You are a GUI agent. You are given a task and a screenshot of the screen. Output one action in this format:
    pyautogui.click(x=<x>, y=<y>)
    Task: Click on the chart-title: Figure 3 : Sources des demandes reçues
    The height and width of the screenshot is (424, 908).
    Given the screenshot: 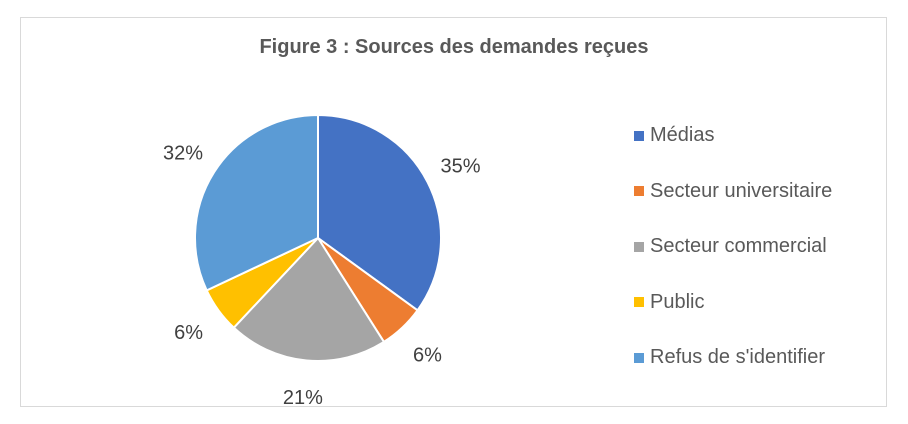 What is the action you would take?
    pyautogui.click(x=454, y=47)
    